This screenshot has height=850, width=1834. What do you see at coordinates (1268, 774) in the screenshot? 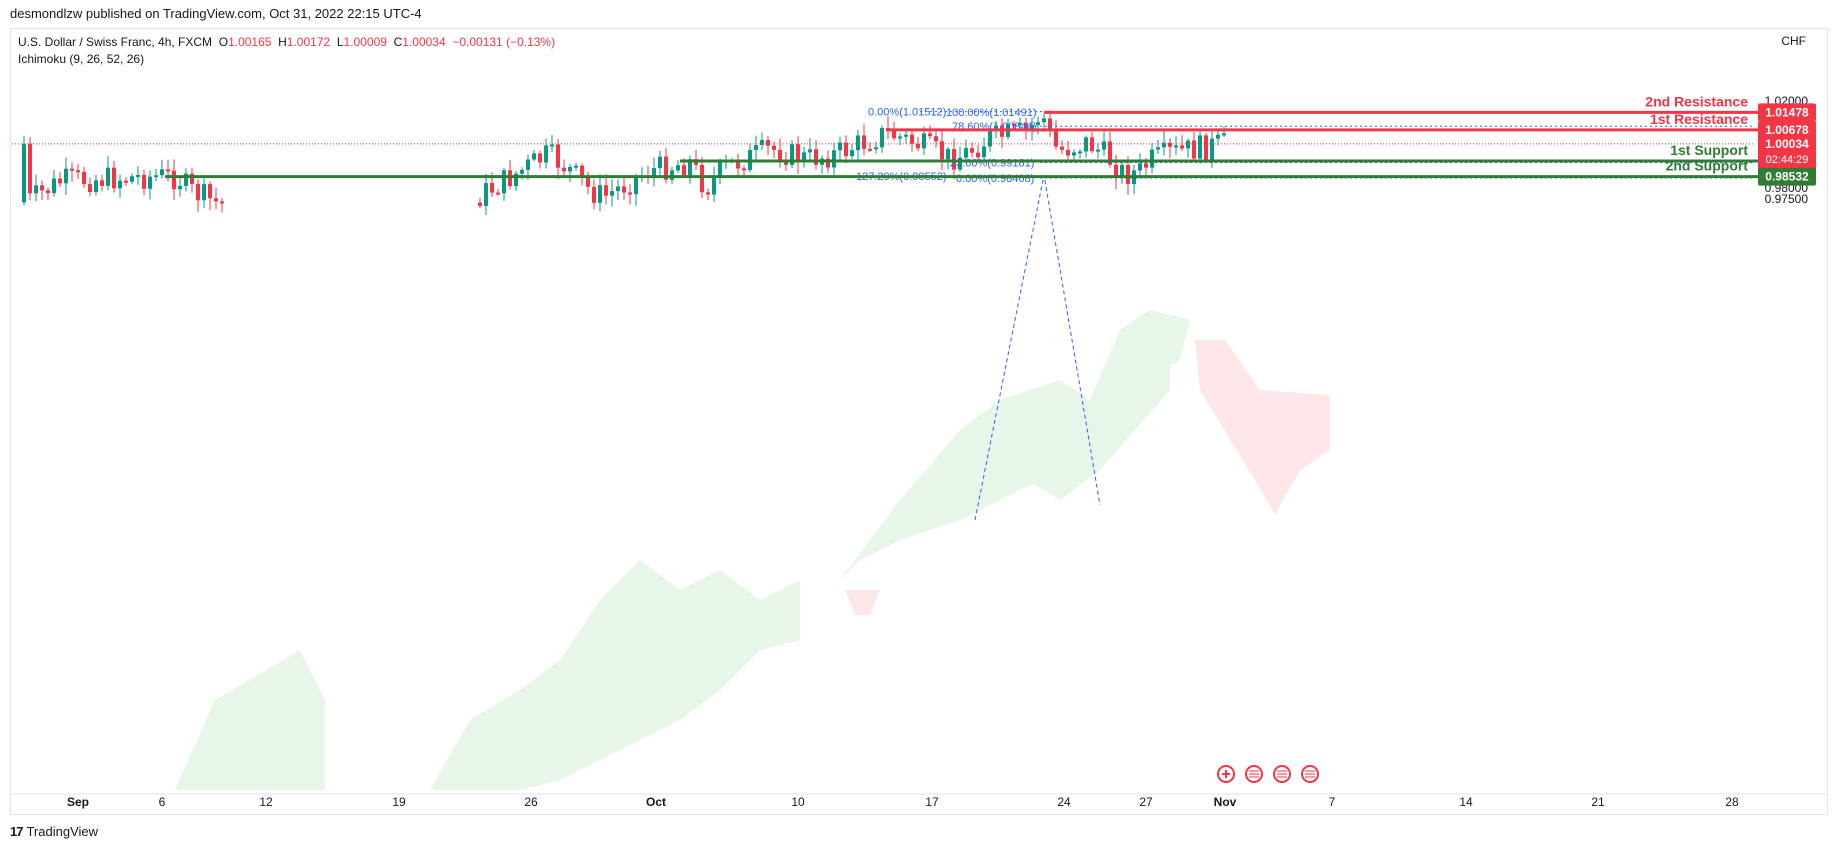
I see `economic-events` at bounding box center [1268, 774].